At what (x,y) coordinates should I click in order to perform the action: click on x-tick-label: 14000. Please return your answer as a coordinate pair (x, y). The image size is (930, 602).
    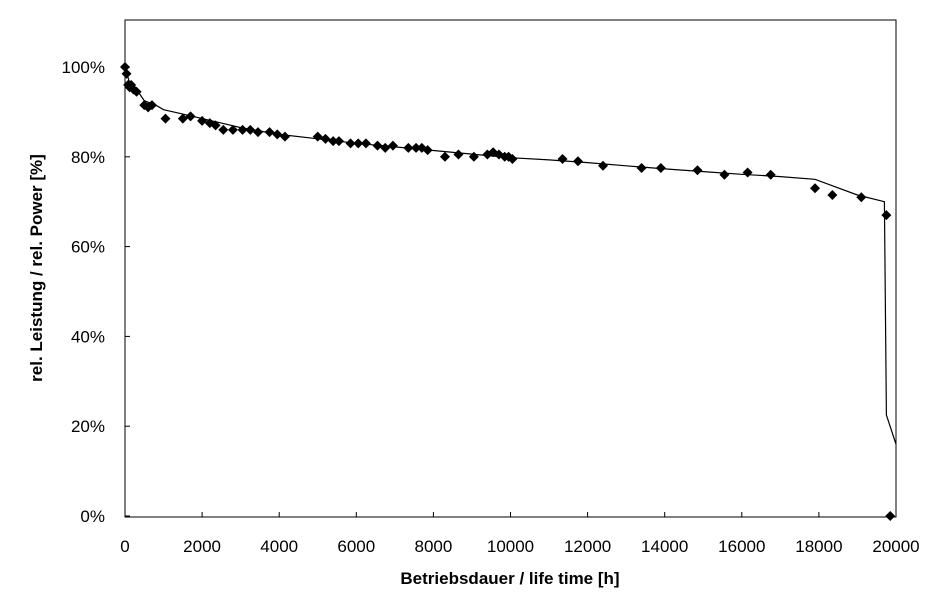
    Looking at the image, I should click on (664, 546).